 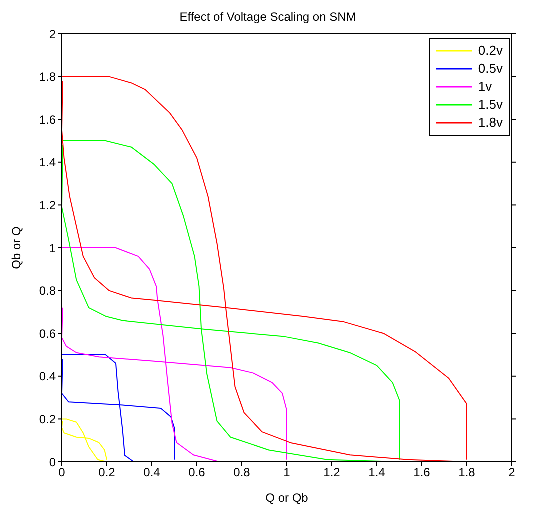 What do you see at coordinates (268, 17) in the screenshot?
I see `chart-title: Effect of Voltage Scaling on SNM` at bounding box center [268, 17].